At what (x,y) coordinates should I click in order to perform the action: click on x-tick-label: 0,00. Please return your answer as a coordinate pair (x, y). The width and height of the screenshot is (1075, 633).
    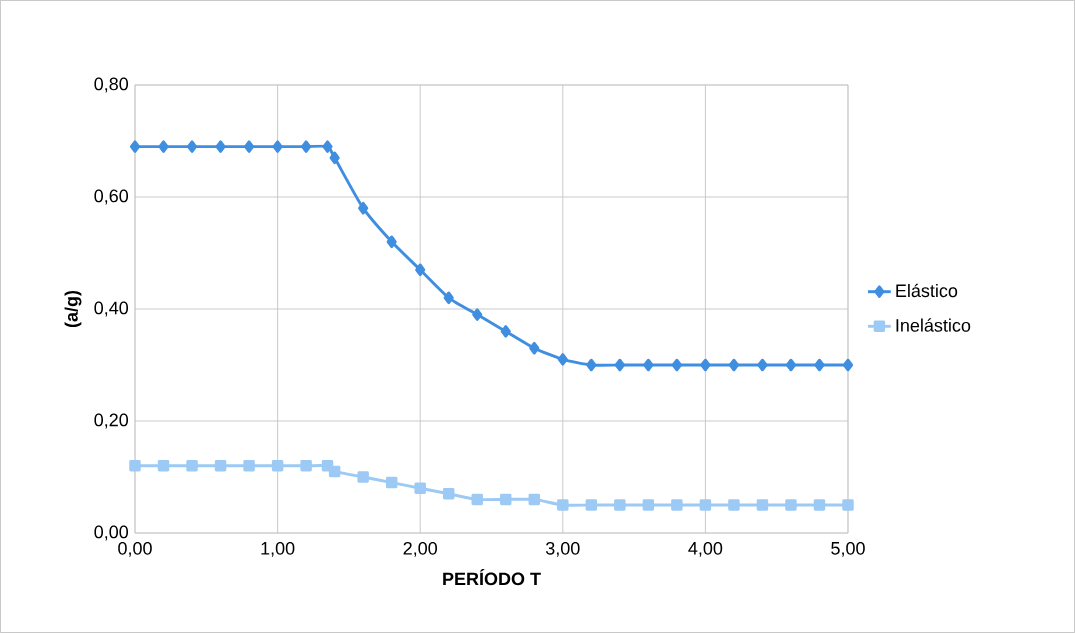
    Looking at the image, I should click on (135, 549).